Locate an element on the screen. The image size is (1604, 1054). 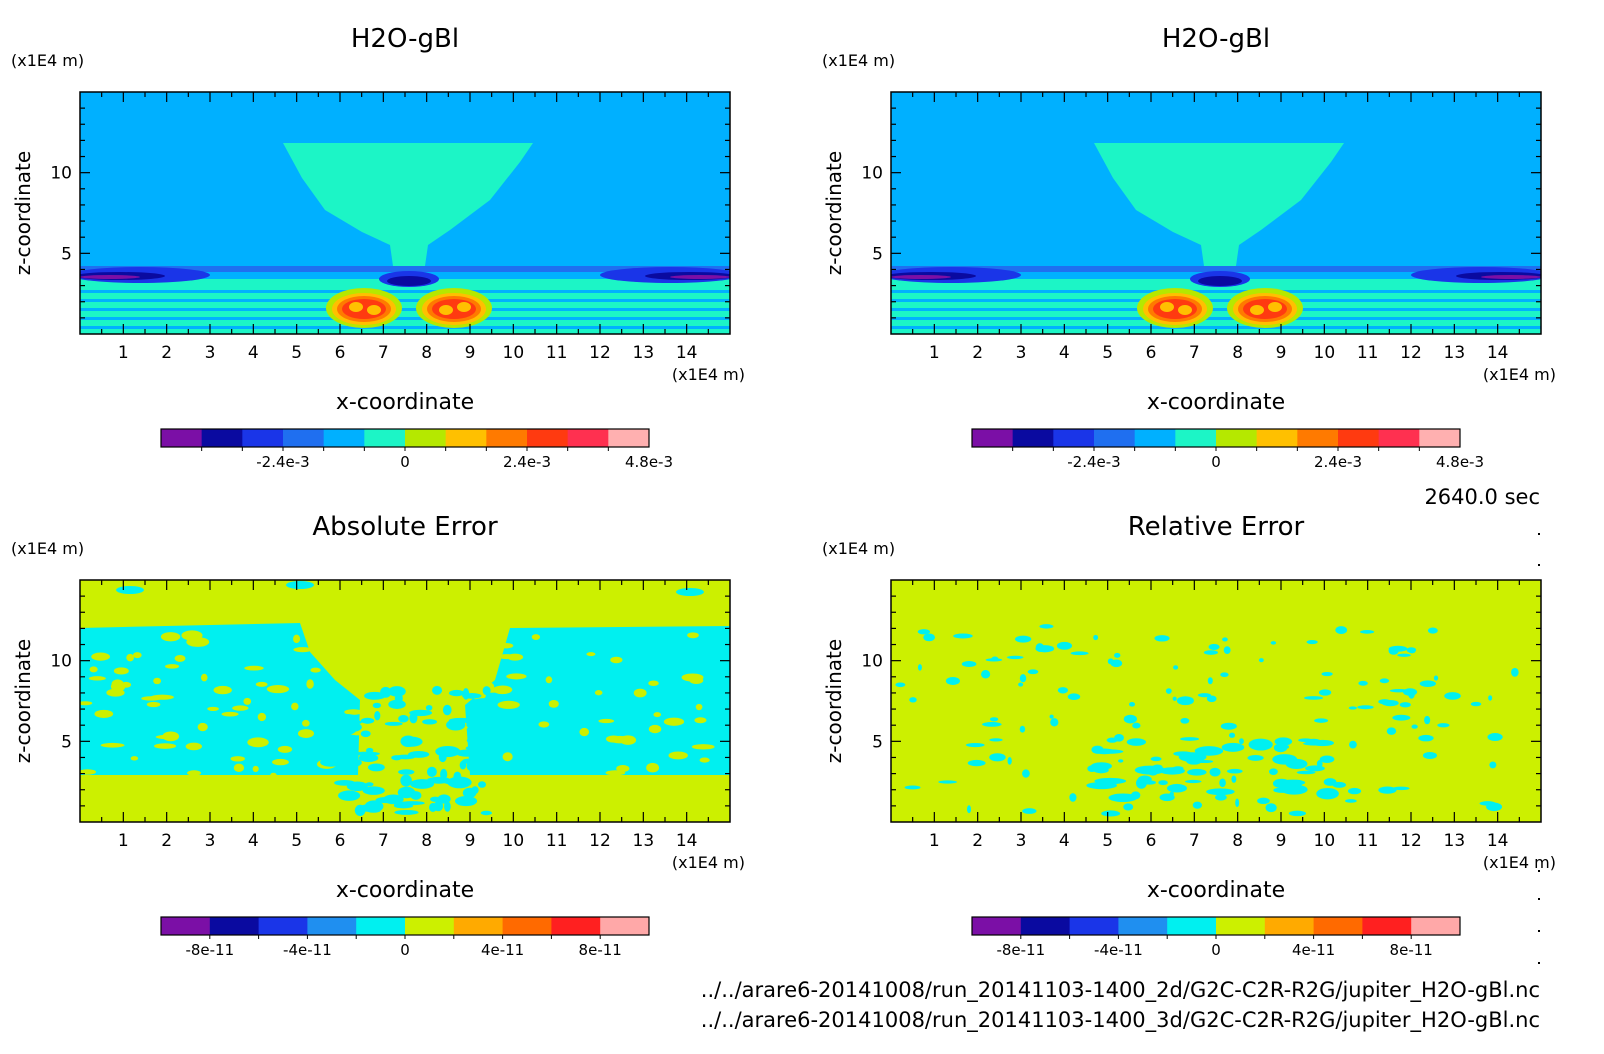
time-label: 2640.0 sec is located at coordinates (1482, 497).